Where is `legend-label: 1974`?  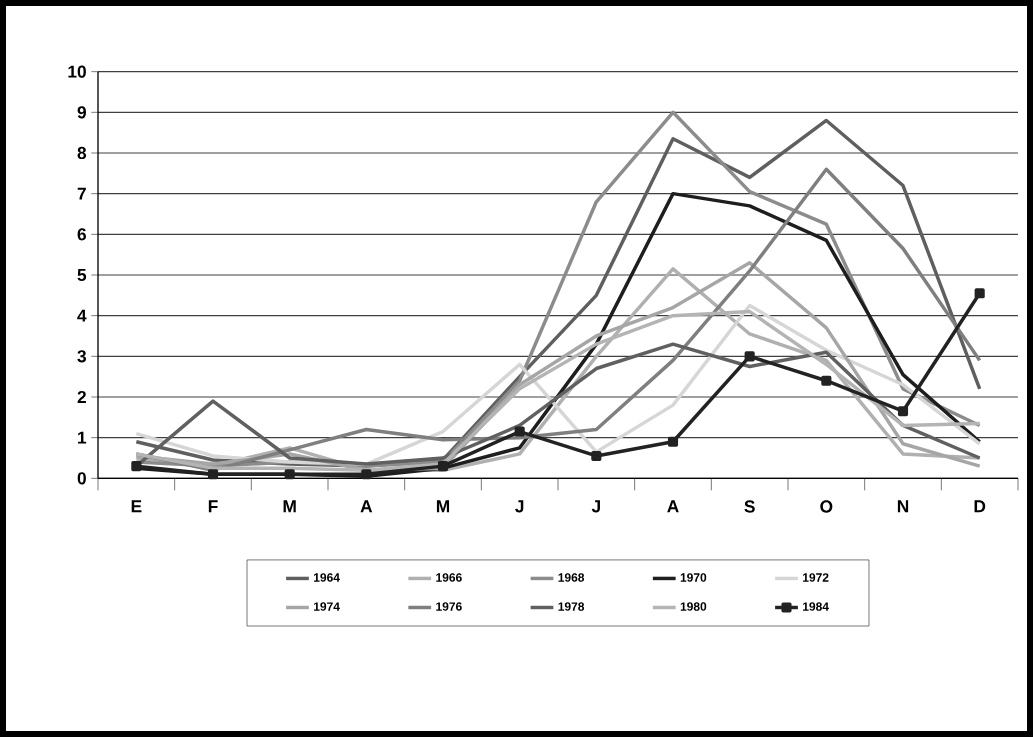
legend-label: 1974 is located at coordinates (327, 606).